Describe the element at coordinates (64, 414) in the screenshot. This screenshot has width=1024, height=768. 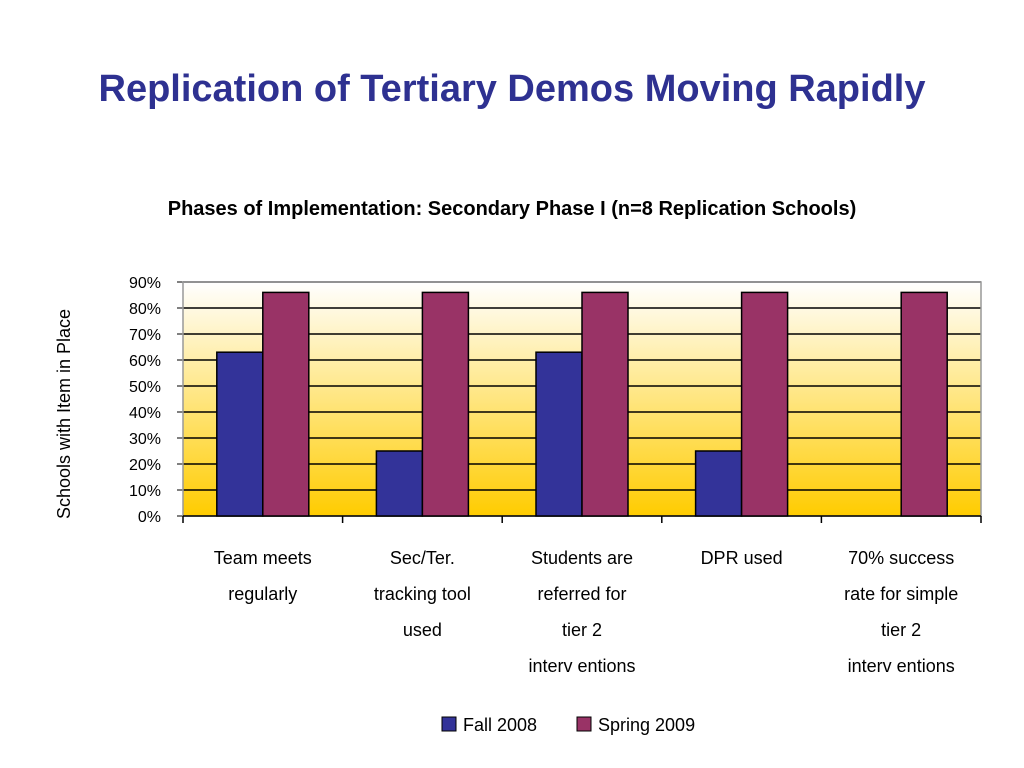
I see `y-axis-title: Schools with Item in Place` at that location.